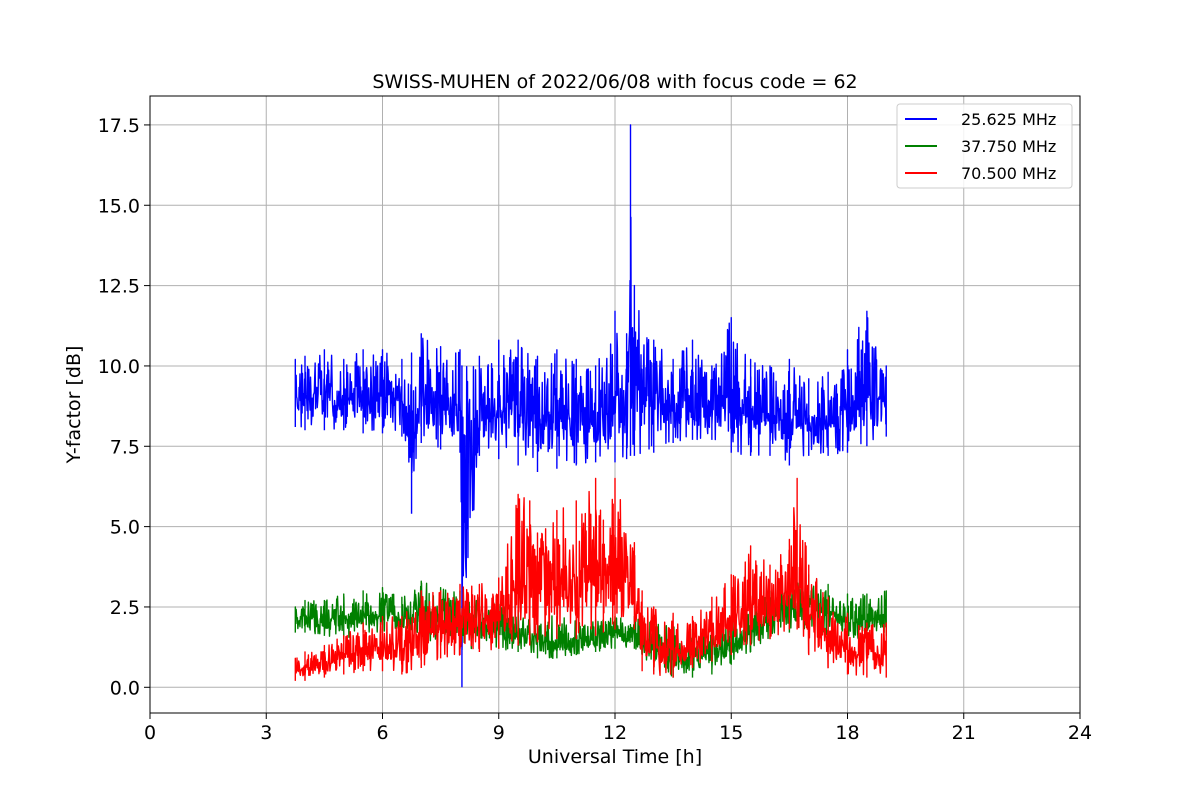 This screenshot has width=1200, height=800. I want to click on x-tick-label: 0, so click(150, 733).